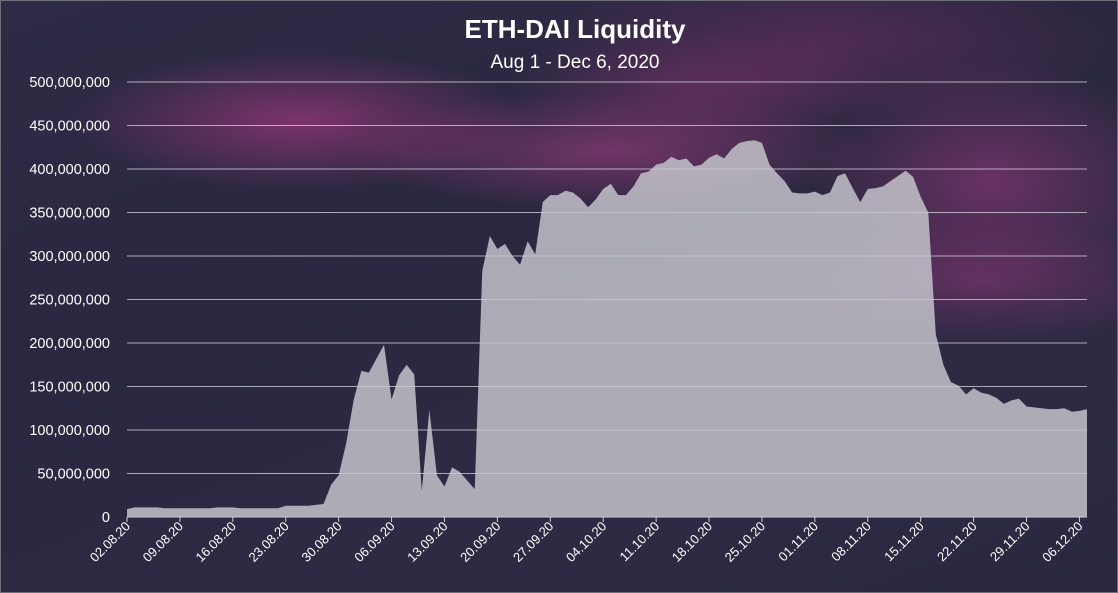  Describe the element at coordinates (576, 29) in the screenshot. I see `chart-title: ETH-DAI Liquidity` at that location.